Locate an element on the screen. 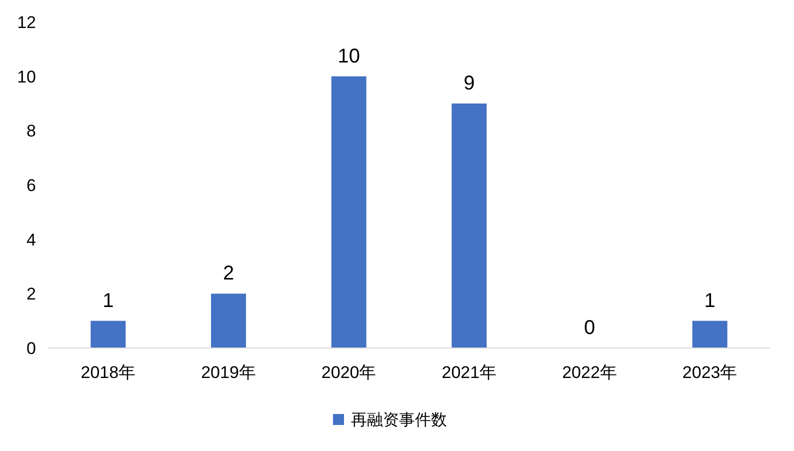 This screenshot has height=451, width=794. x-tick-label: 2023年 is located at coordinates (710, 372).